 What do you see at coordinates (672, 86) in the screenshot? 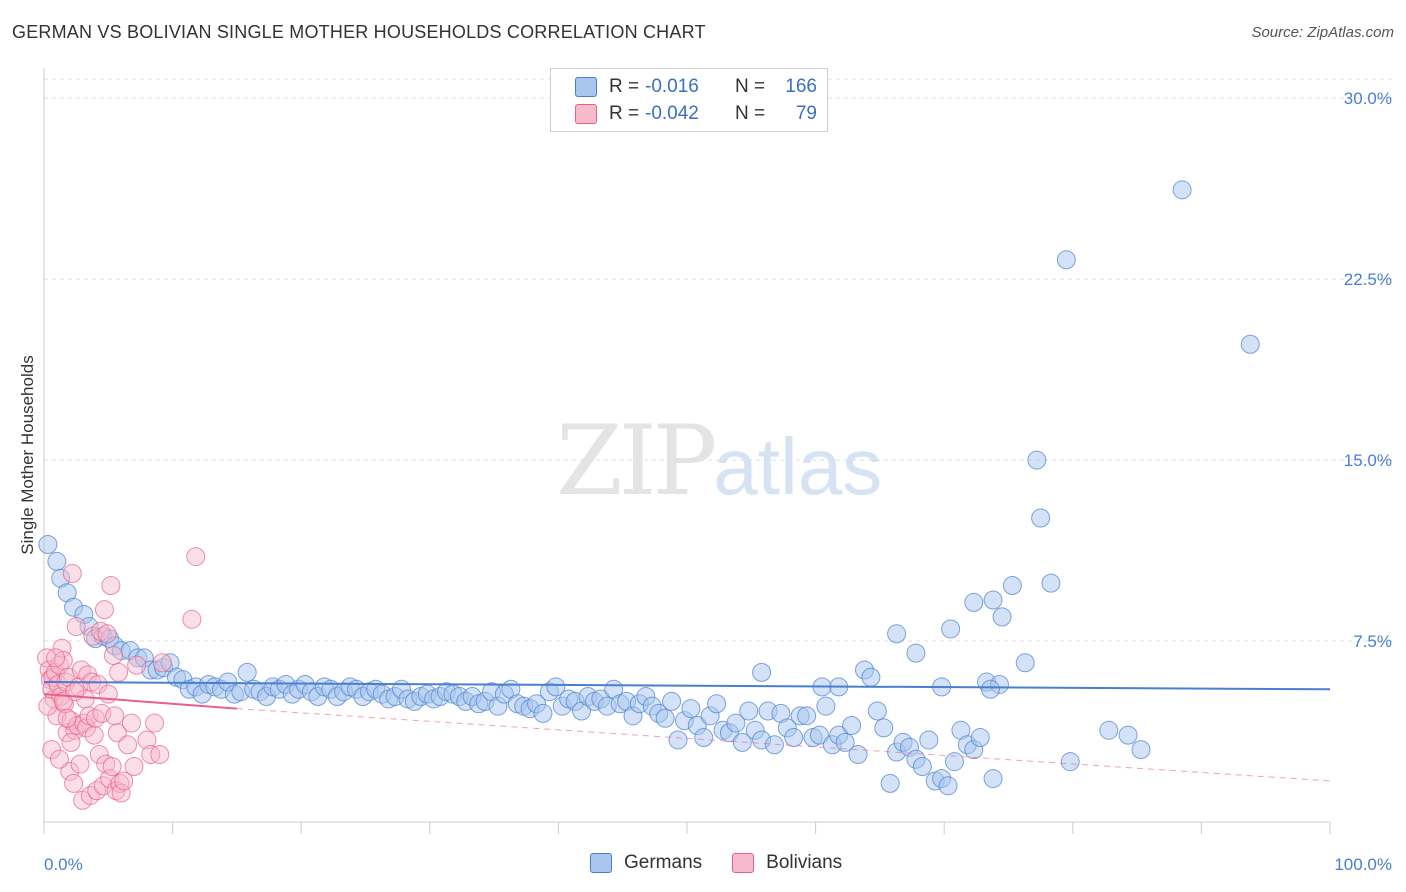
I see `legend-r-value: -0.016` at bounding box center [672, 86].